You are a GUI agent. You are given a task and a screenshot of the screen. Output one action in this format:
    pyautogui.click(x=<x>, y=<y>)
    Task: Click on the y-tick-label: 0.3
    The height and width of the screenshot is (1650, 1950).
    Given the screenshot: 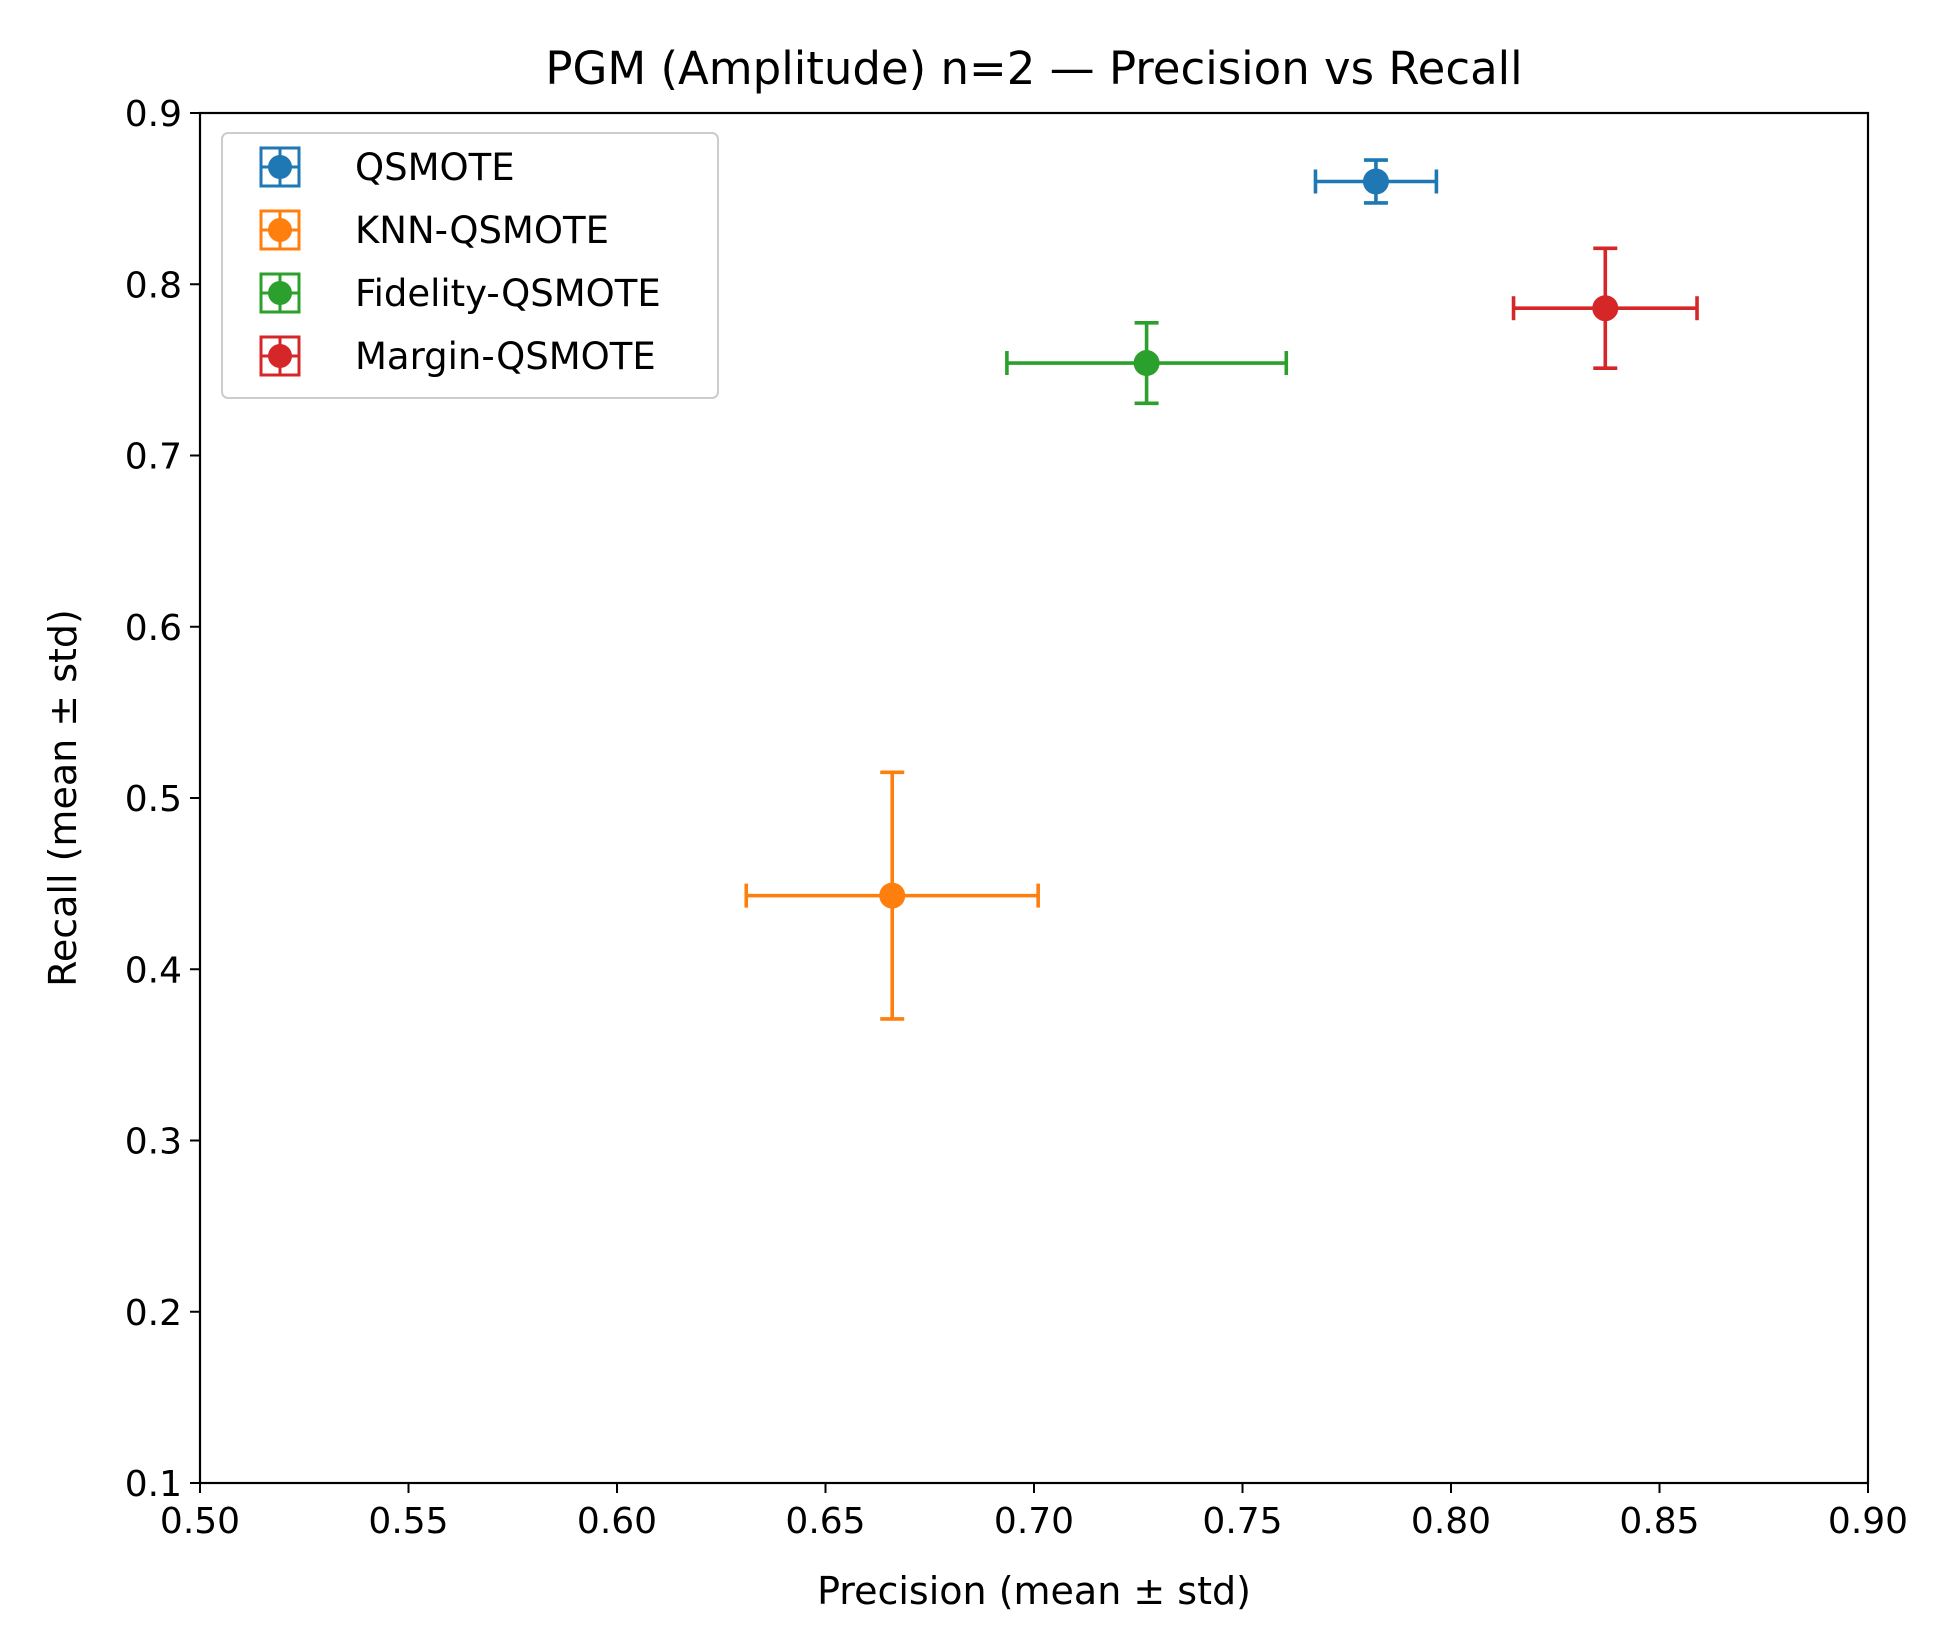 What is the action you would take?
    pyautogui.click(x=153, y=1142)
    